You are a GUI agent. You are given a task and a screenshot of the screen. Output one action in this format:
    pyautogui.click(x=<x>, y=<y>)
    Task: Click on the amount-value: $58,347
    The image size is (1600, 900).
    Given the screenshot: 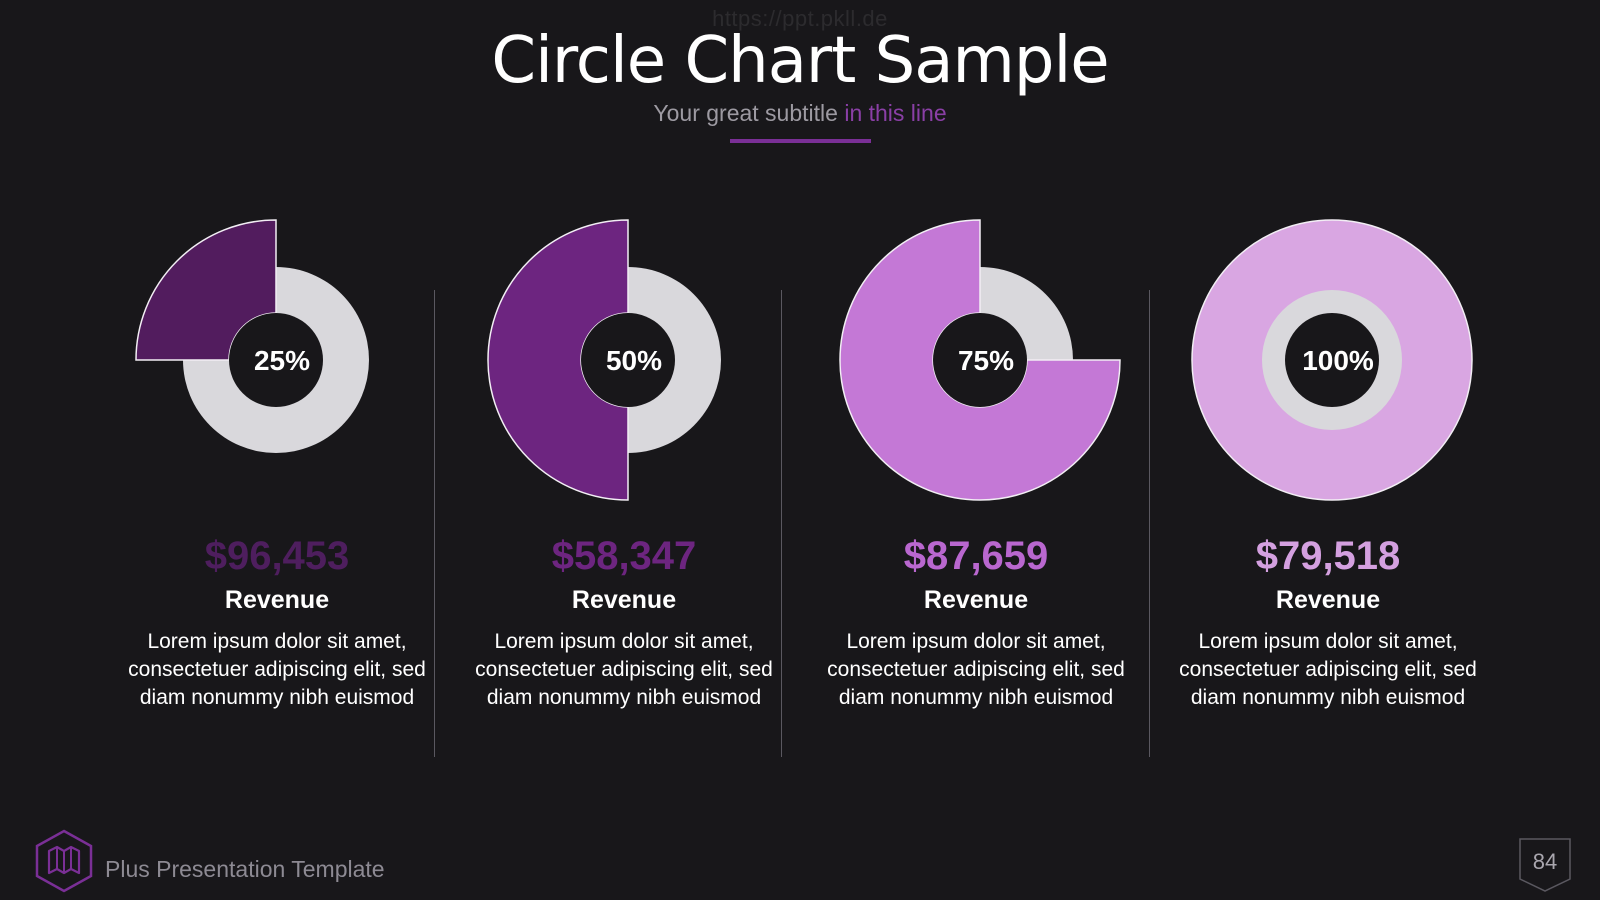 What is the action you would take?
    pyautogui.click(x=624, y=556)
    